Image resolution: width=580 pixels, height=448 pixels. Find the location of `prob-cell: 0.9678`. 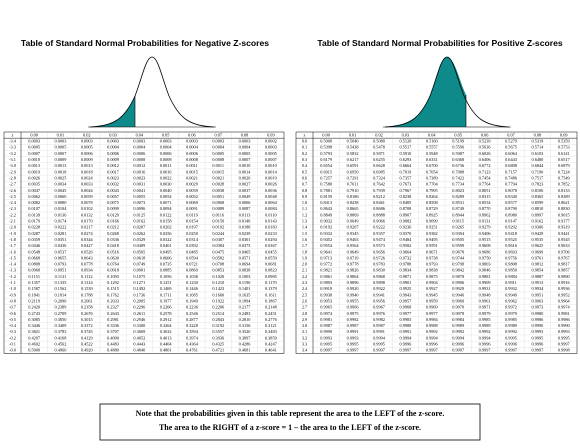

prob-cell: 0.9678 is located at coordinates (458, 251).